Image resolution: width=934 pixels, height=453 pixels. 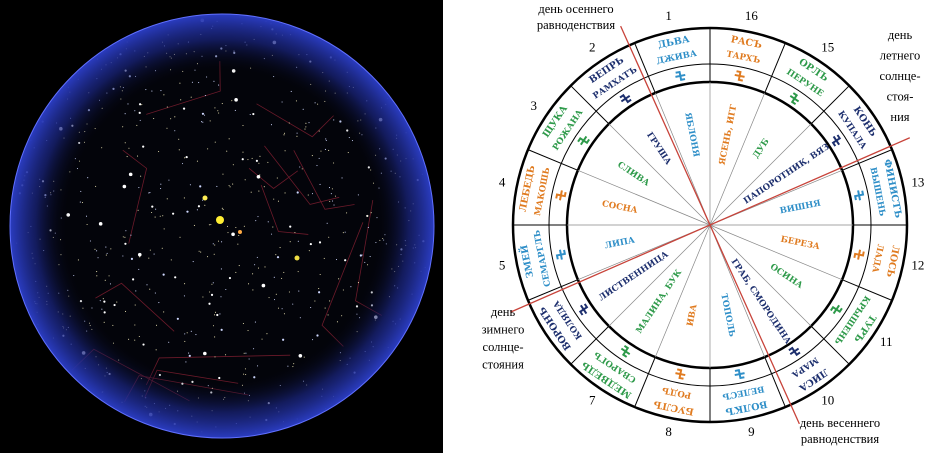 I want to click on sector-number: 8, so click(x=668, y=431).